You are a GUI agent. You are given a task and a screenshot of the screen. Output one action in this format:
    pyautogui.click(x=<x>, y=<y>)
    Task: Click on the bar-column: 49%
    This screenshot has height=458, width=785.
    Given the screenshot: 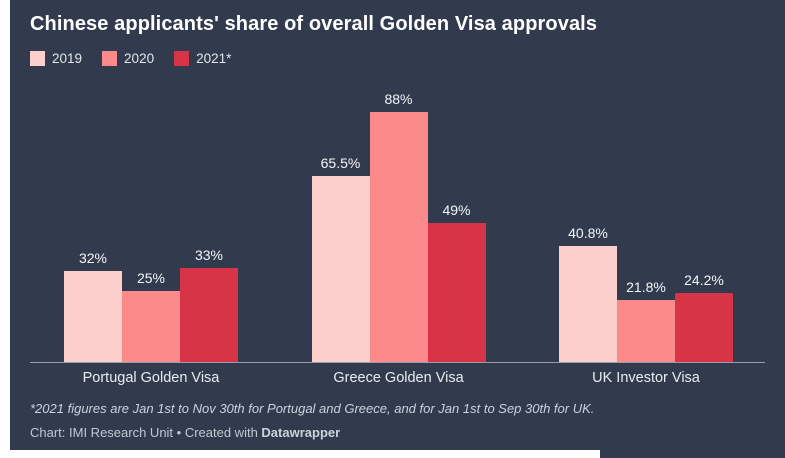 What is the action you would take?
    pyautogui.click(x=456, y=282)
    